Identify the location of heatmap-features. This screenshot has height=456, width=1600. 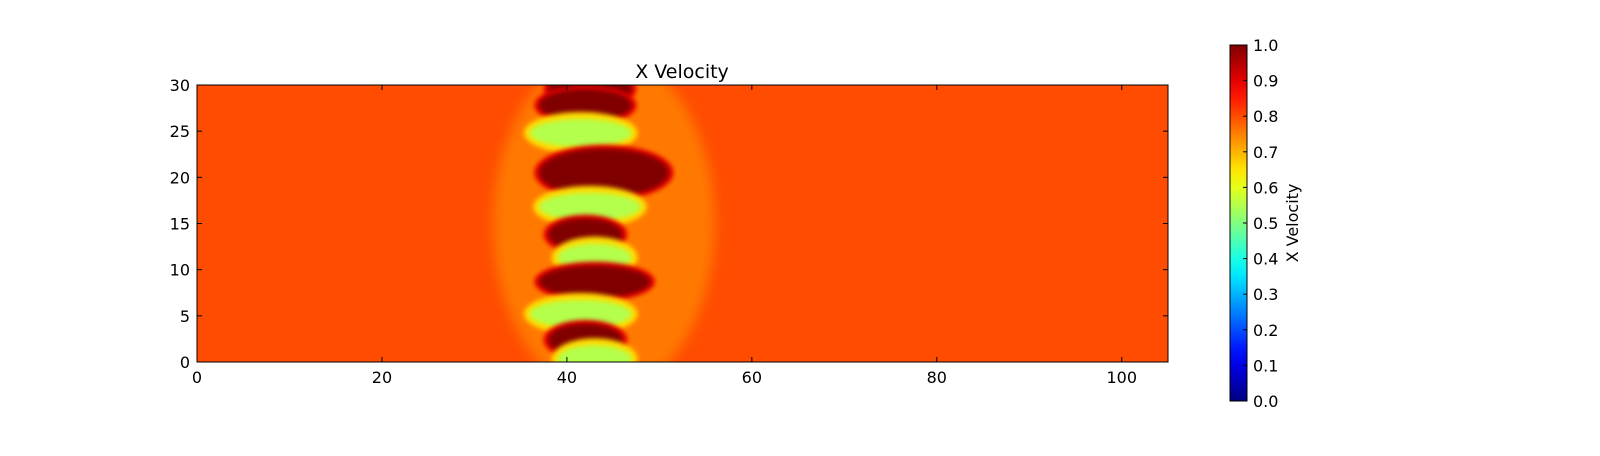
(603, 223).